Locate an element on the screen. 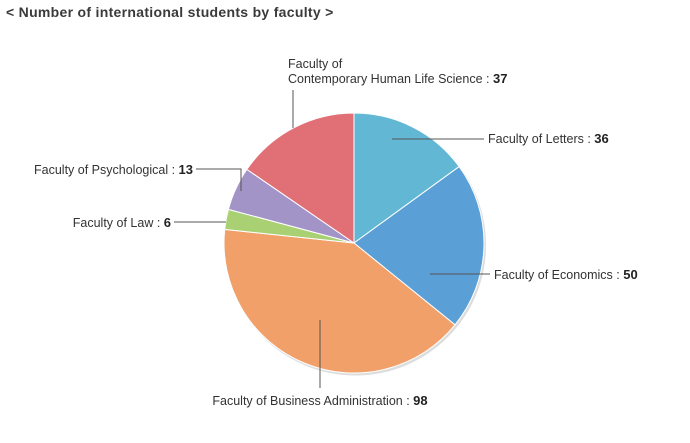  slice-label-5: Faculty of Psychological : 13 is located at coordinates (113, 169).